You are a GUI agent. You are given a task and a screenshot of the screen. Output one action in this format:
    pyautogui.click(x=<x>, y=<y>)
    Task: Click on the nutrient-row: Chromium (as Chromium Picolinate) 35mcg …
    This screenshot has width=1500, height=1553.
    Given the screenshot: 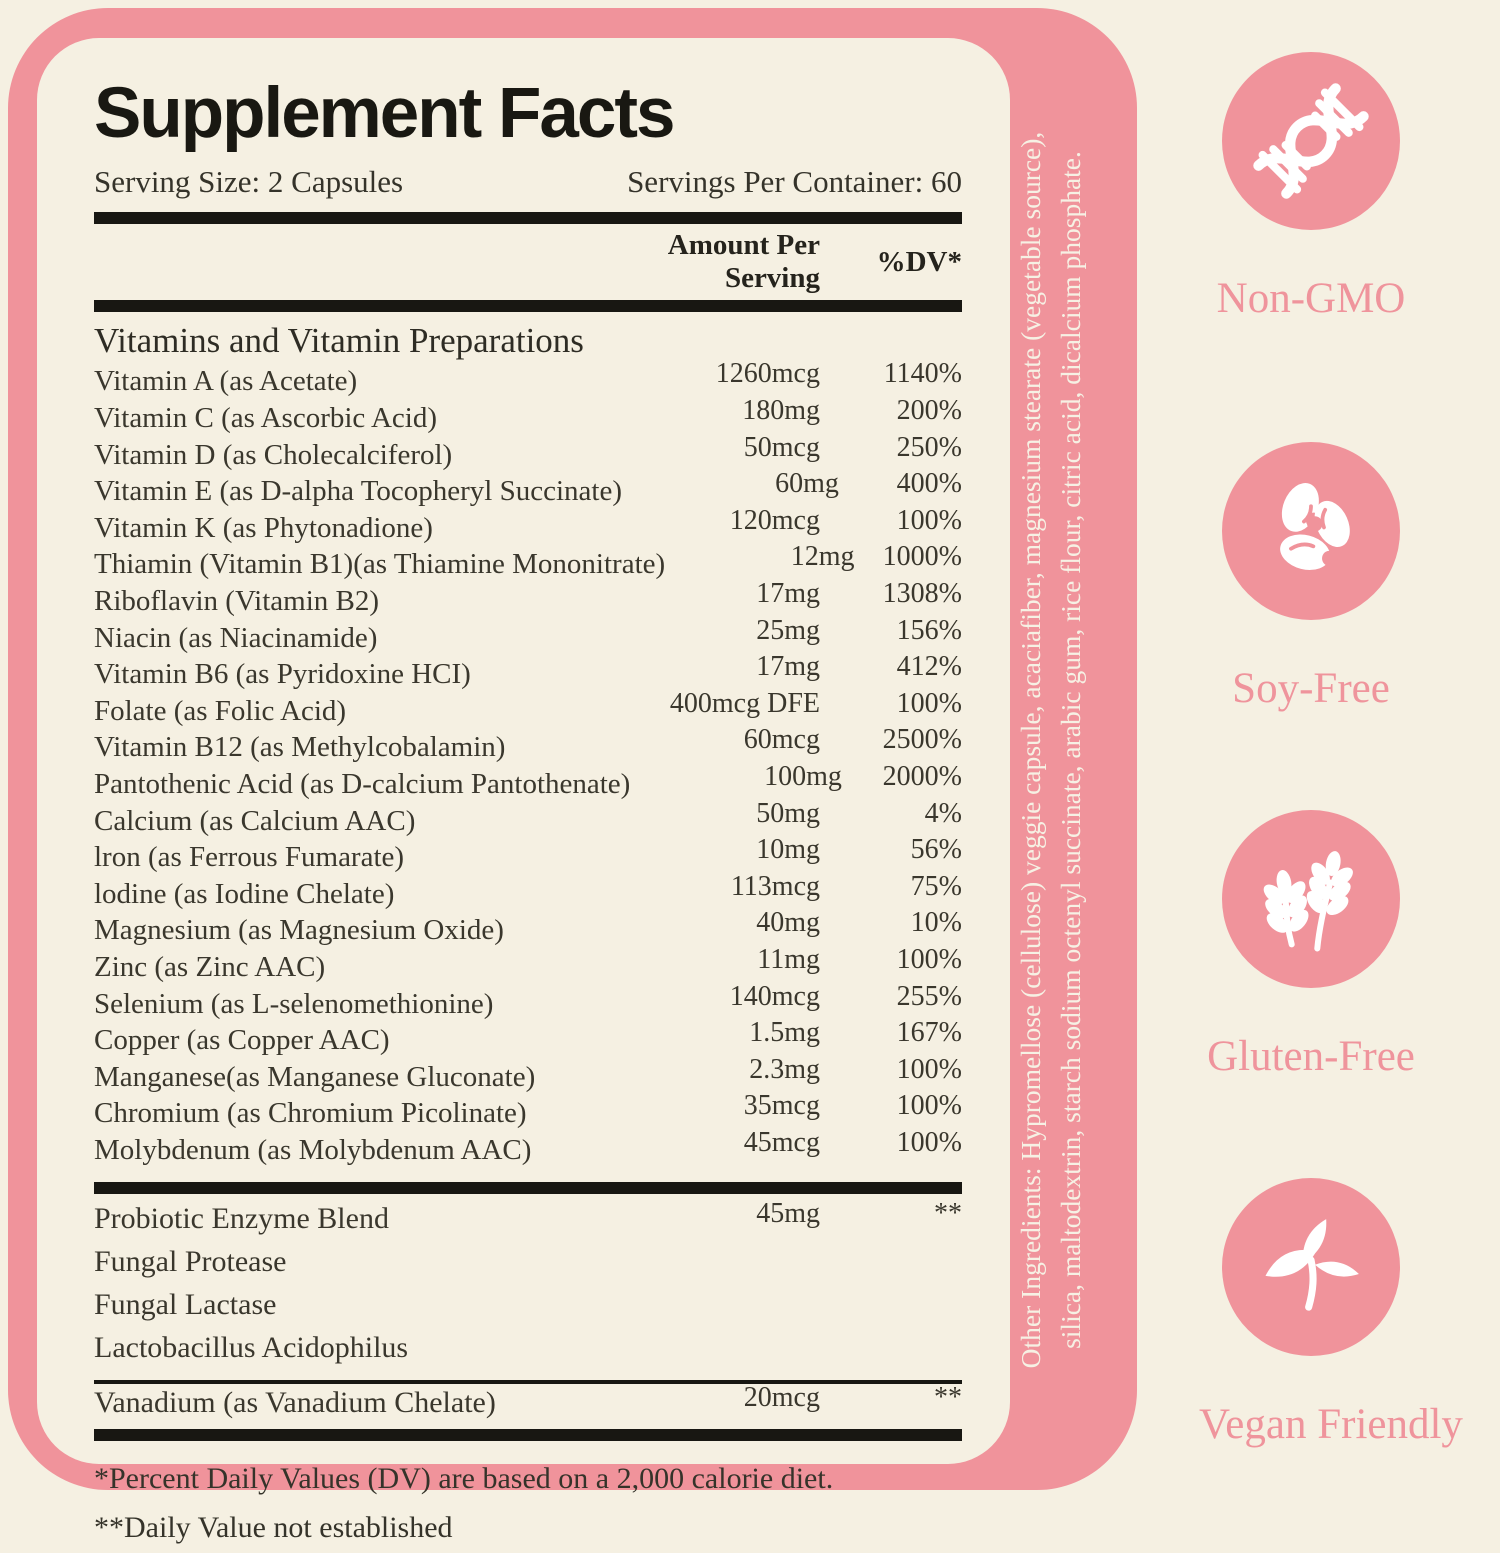 What is the action you would take?
    pyautogui.click(x=528, y=1112)
    